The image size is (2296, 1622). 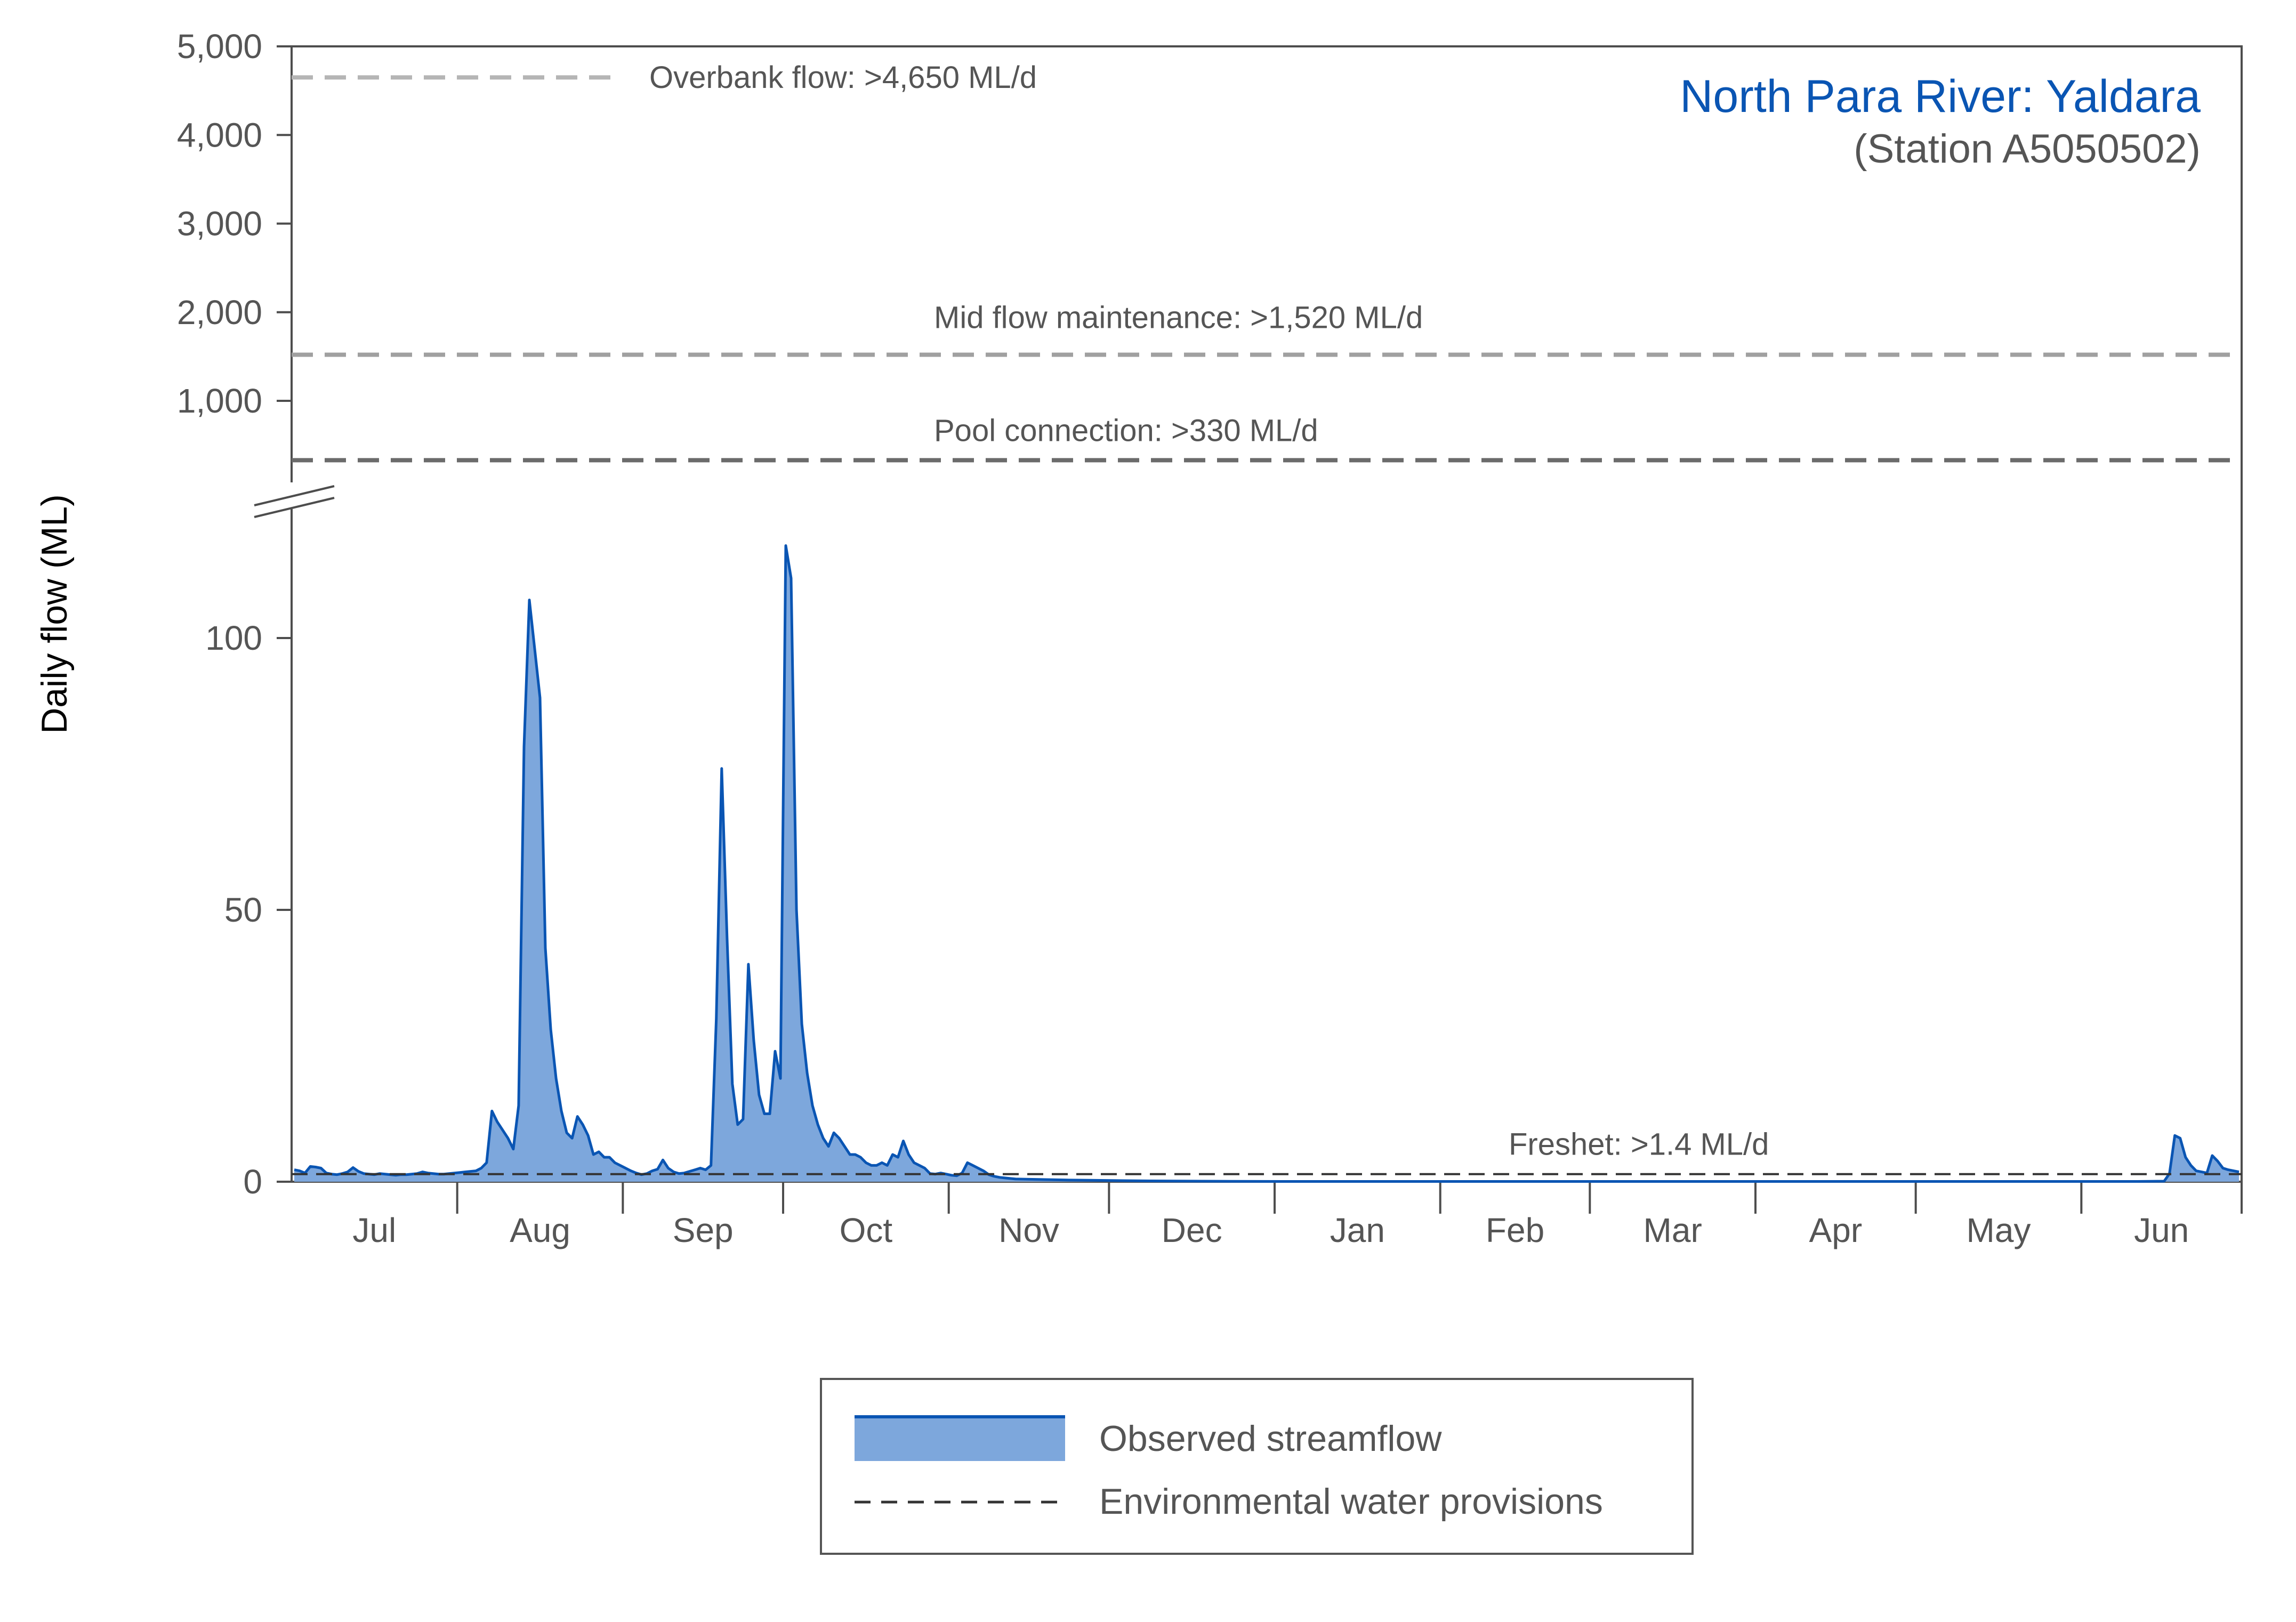 I want to click on y-tick-label: 2,000, so click(x=219, y=313).